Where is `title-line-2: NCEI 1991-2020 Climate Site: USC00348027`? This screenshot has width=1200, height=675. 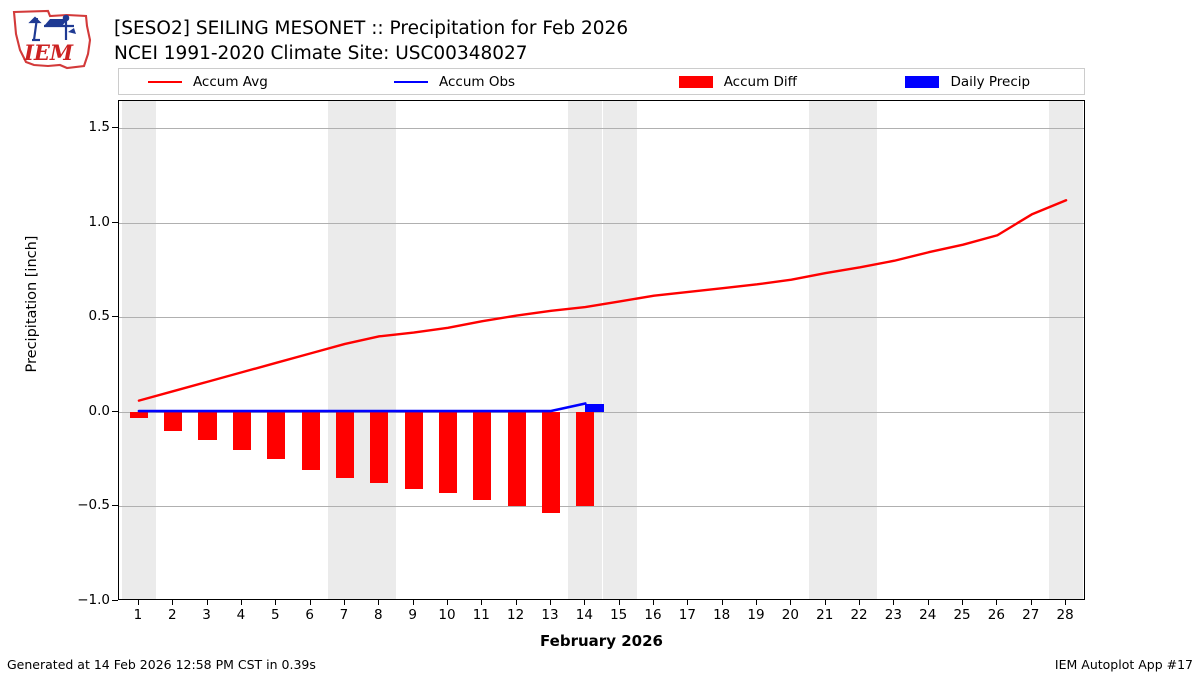 title-line-2: NCEI 1991-2020 Climate Site: USC00348027 is located at coordinates (321, 53).